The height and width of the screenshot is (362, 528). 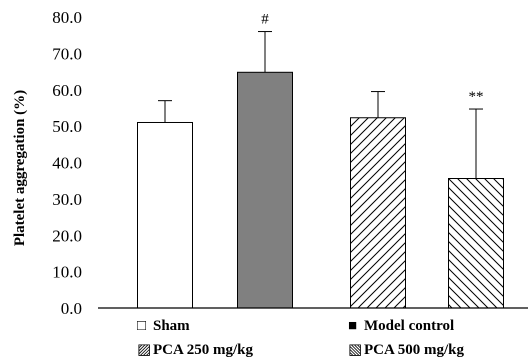 I want to click on legend-symbol: ■, so click(x=352, y=326).